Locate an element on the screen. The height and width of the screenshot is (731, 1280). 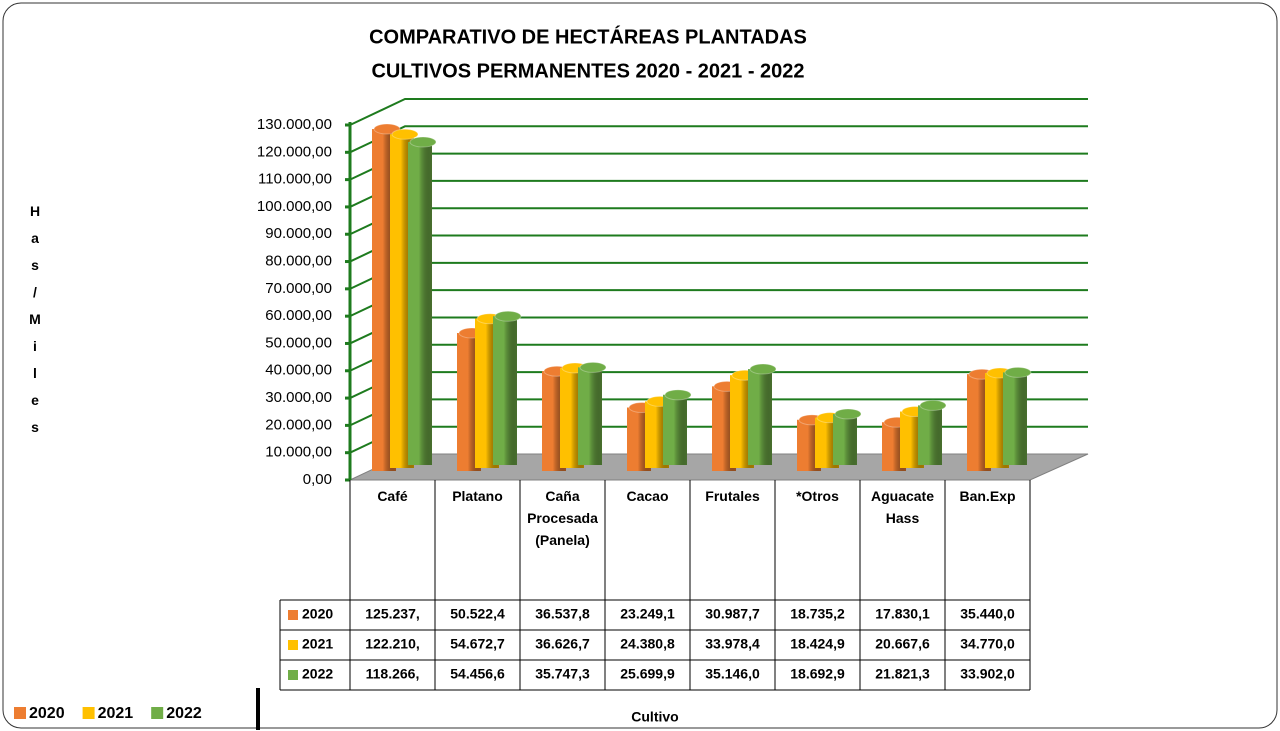
table-cell: 18.424,9 is located at coordinates (817, 644).